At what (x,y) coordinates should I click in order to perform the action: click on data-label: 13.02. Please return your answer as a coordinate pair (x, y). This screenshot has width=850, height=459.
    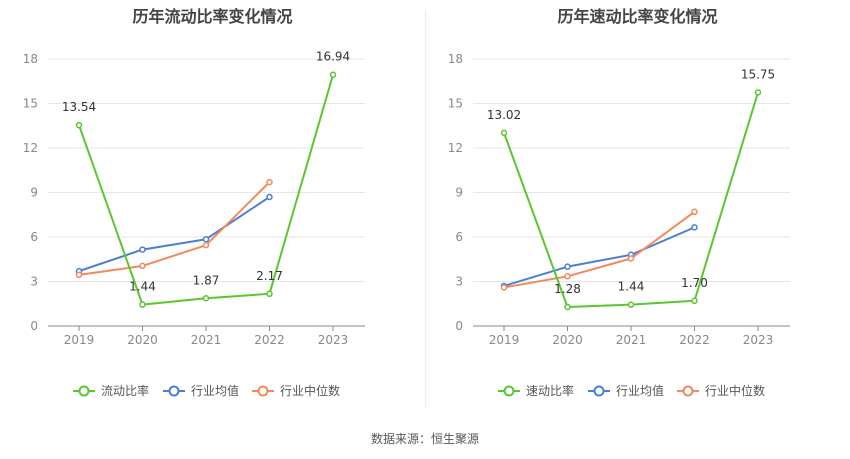
    Looking at the image, I should click on (504, 115).